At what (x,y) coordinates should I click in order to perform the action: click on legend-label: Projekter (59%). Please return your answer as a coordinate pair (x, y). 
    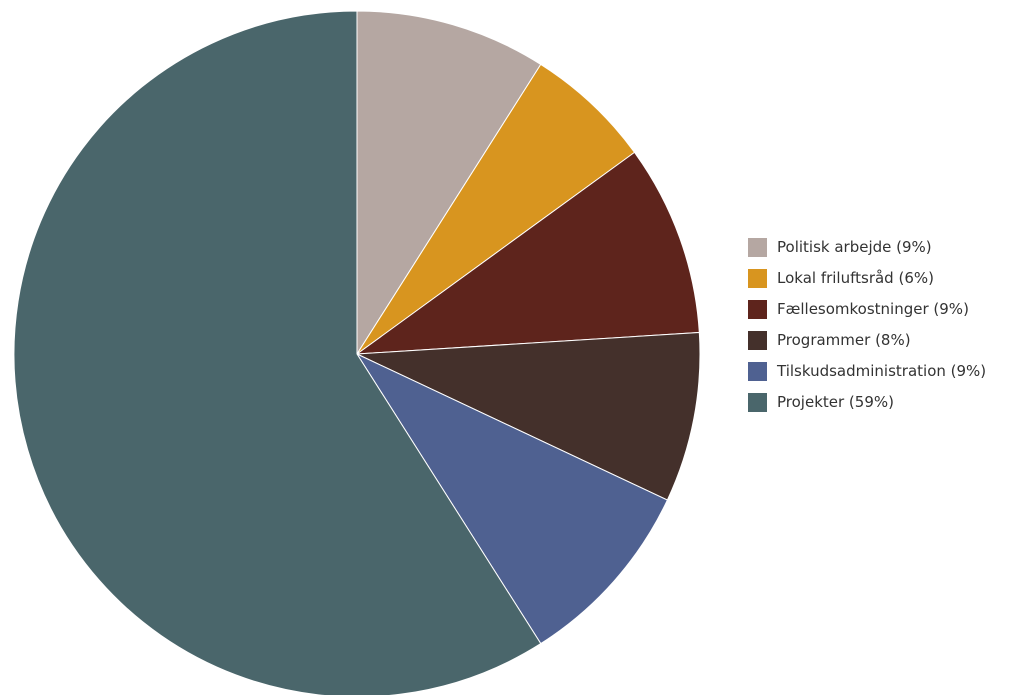
    Looking at the image, I should click on (835, 402).